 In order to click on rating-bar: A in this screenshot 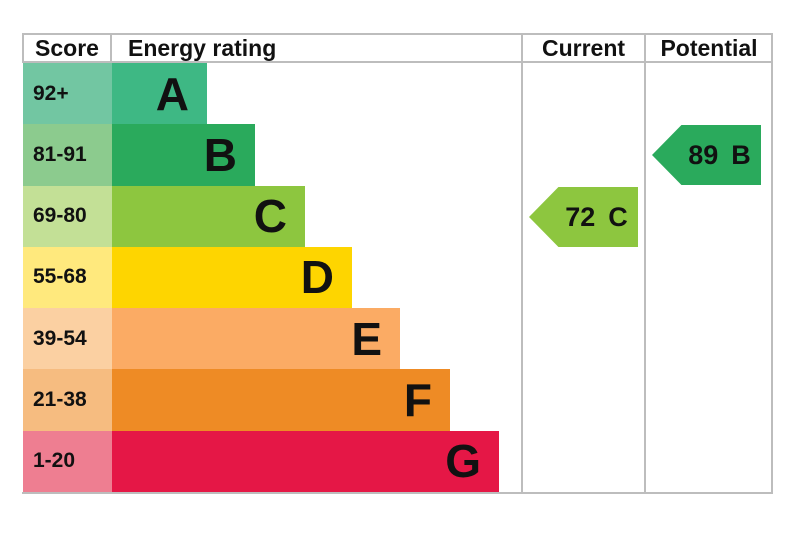, I will do `click(159, 94)`.